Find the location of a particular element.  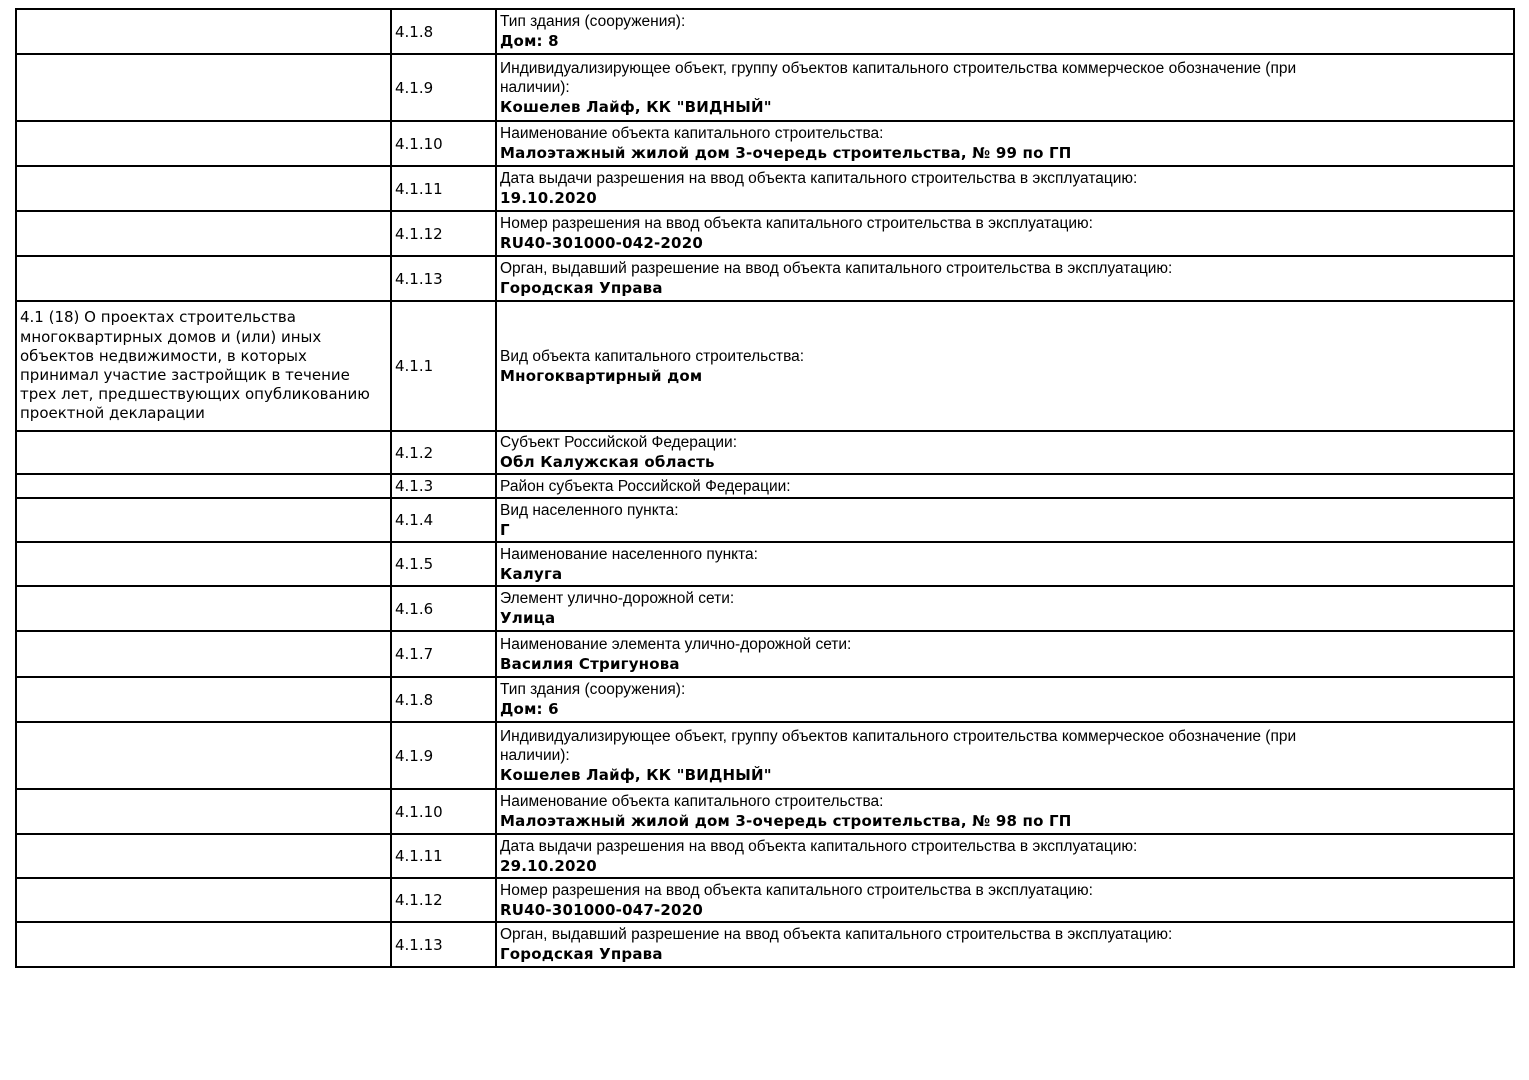

field-value: Г is located at coordinates (505, 529).